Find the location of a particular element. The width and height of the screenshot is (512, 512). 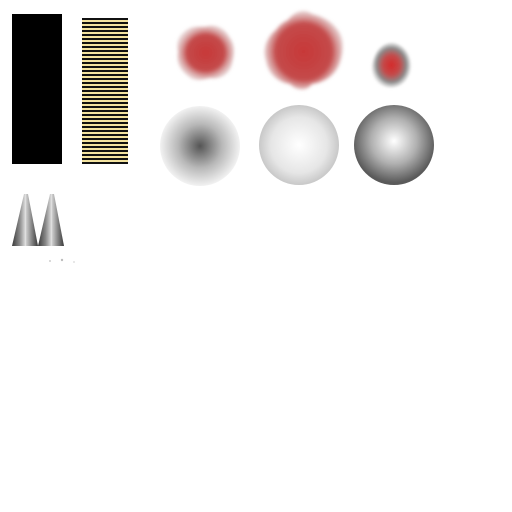

shaded-sphere-icon is located at coordinates (394, 145).